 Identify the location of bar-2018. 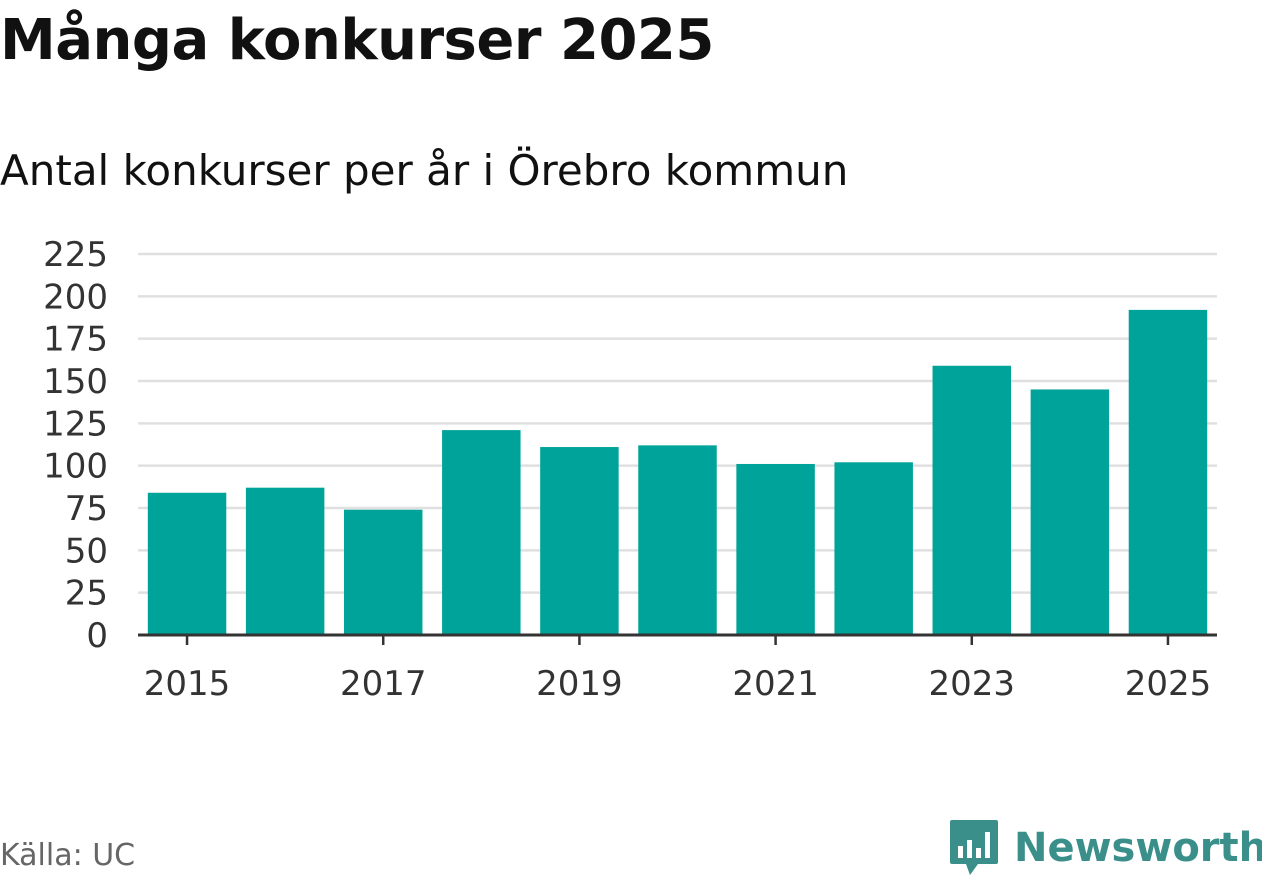
(481, 532).